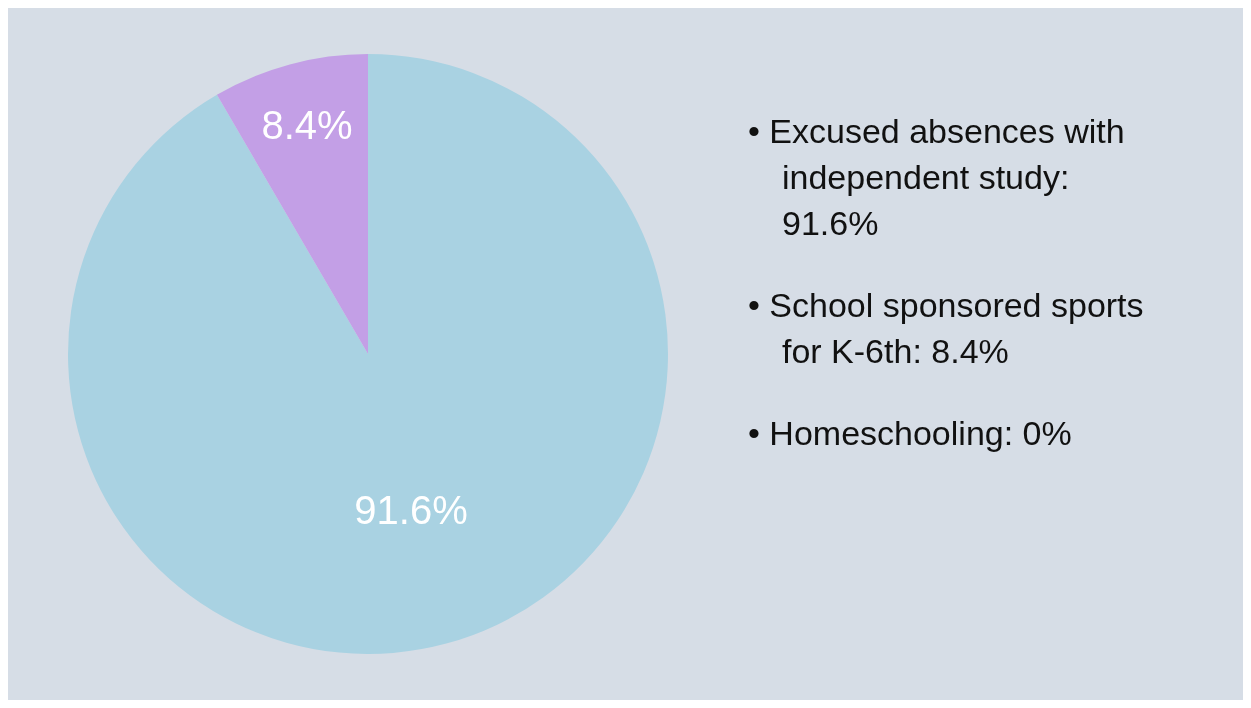 Image resolution: width=1251 pixels, height=708 pixels. Describe the element at coordinates (307, 125) in the screenshot. I see `data-label: 8.4%` at that location.